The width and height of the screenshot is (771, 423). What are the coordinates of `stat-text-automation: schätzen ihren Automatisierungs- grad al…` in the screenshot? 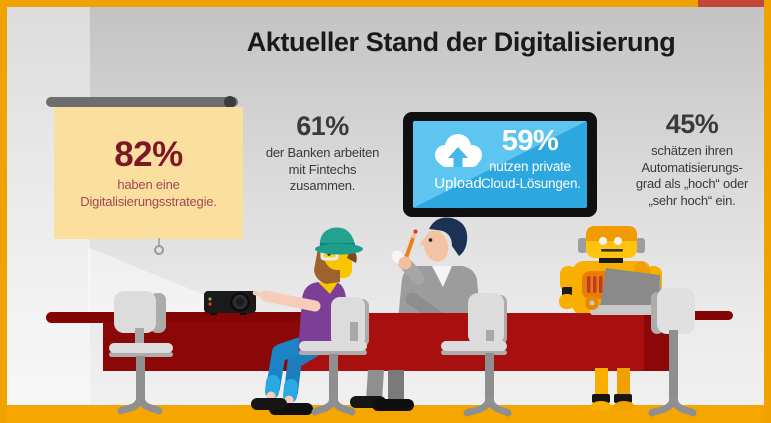 It's located at (692, 175).